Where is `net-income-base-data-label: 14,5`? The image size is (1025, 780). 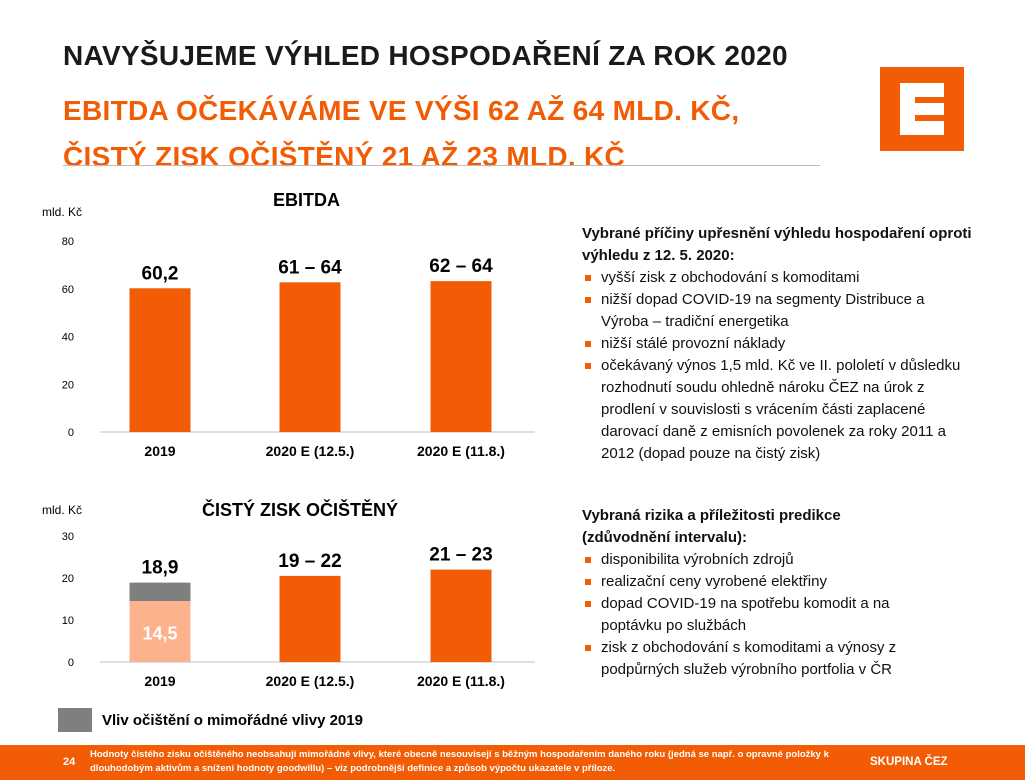
net-income-base-data-label: 14,5 is located at coordinates (159, 634).